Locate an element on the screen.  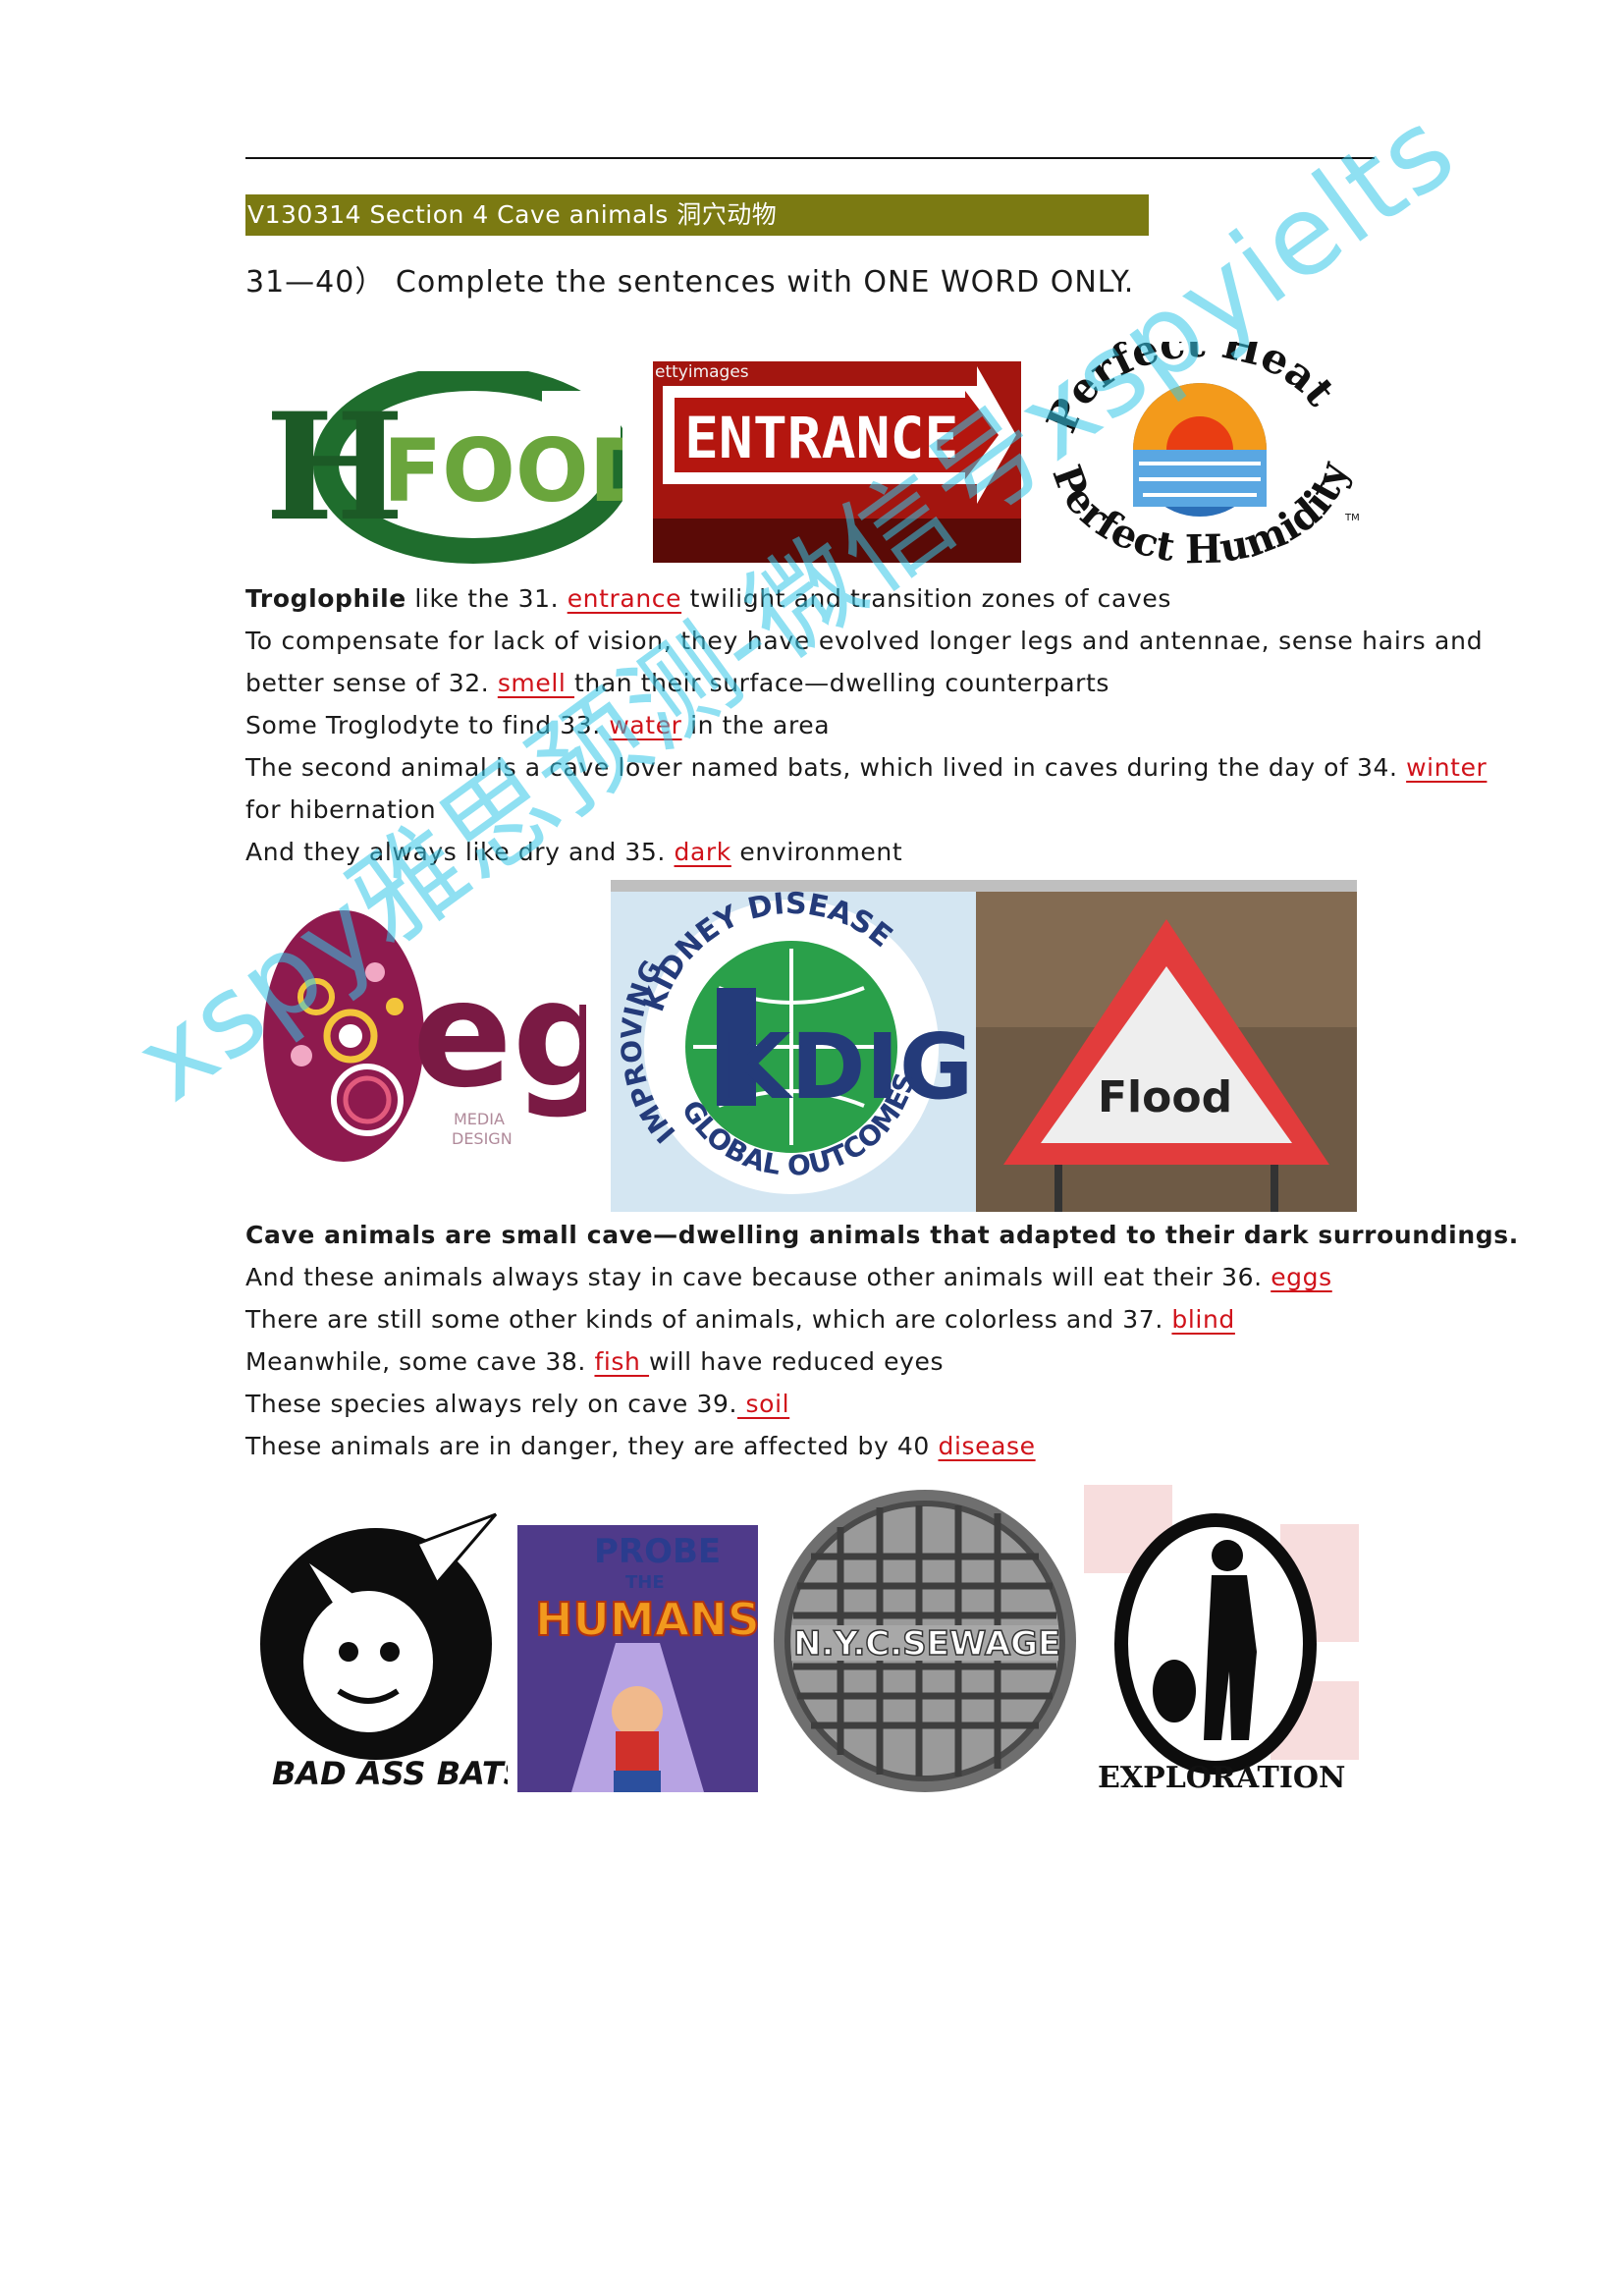
trademark-mark: TM is located at coordinates (1352, 518).